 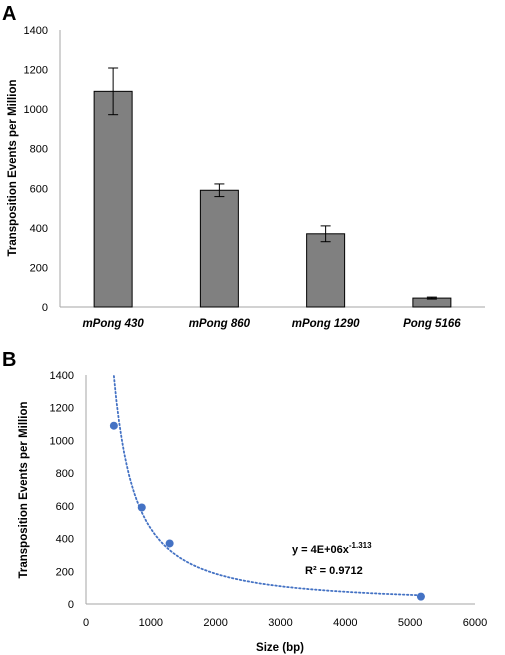 I want to click on panel-b-y-tick-label: 200, so click(x=65, y=572).